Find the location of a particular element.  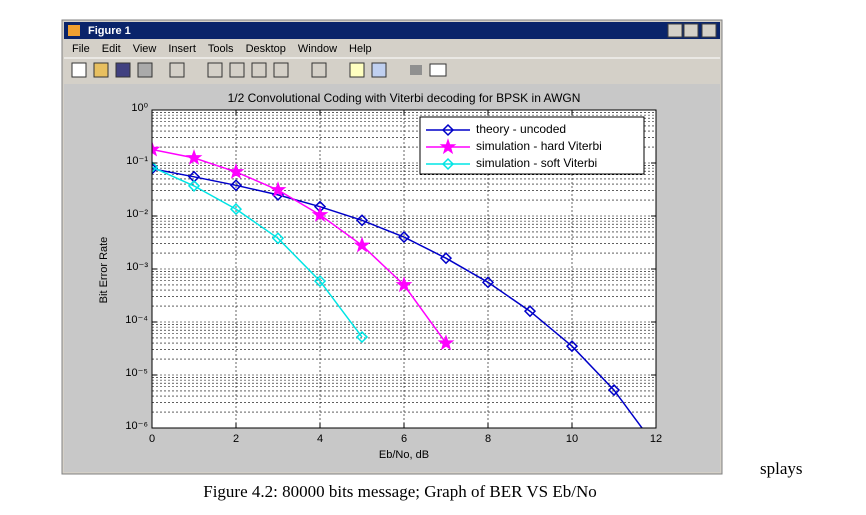

tool-pan is located at coordinates (259, 70).